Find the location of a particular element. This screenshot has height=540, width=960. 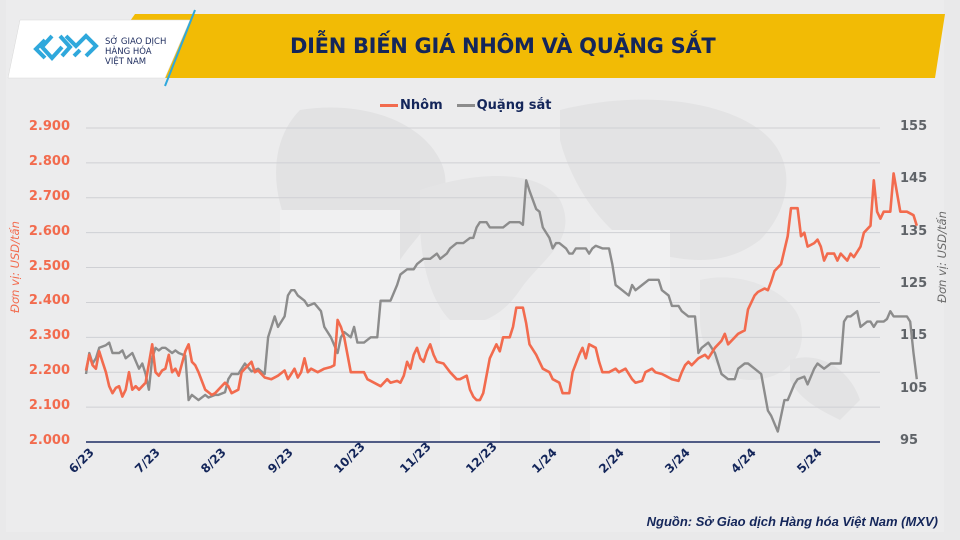

chart-title: DIỄN BIẾN GIÁ NHÔM VÀ QUẶNG SẮT is located at coordinates (503, 46).